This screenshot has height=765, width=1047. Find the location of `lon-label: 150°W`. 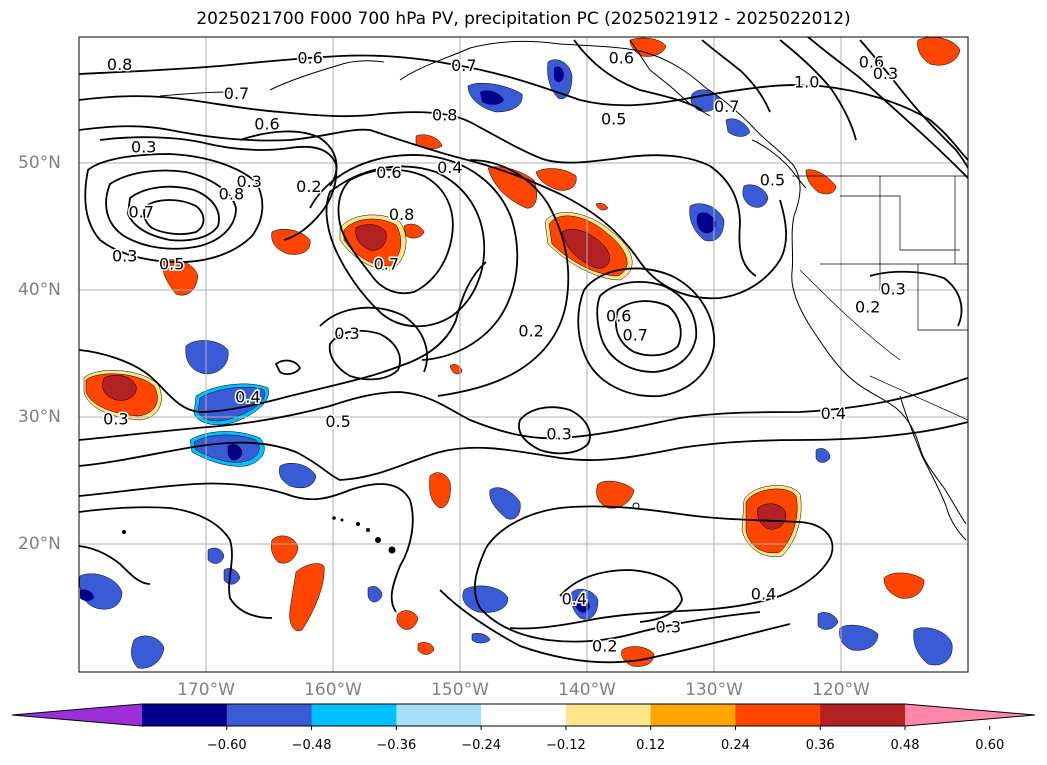

lon-label: 150°W is located at coordinates (460, 690).